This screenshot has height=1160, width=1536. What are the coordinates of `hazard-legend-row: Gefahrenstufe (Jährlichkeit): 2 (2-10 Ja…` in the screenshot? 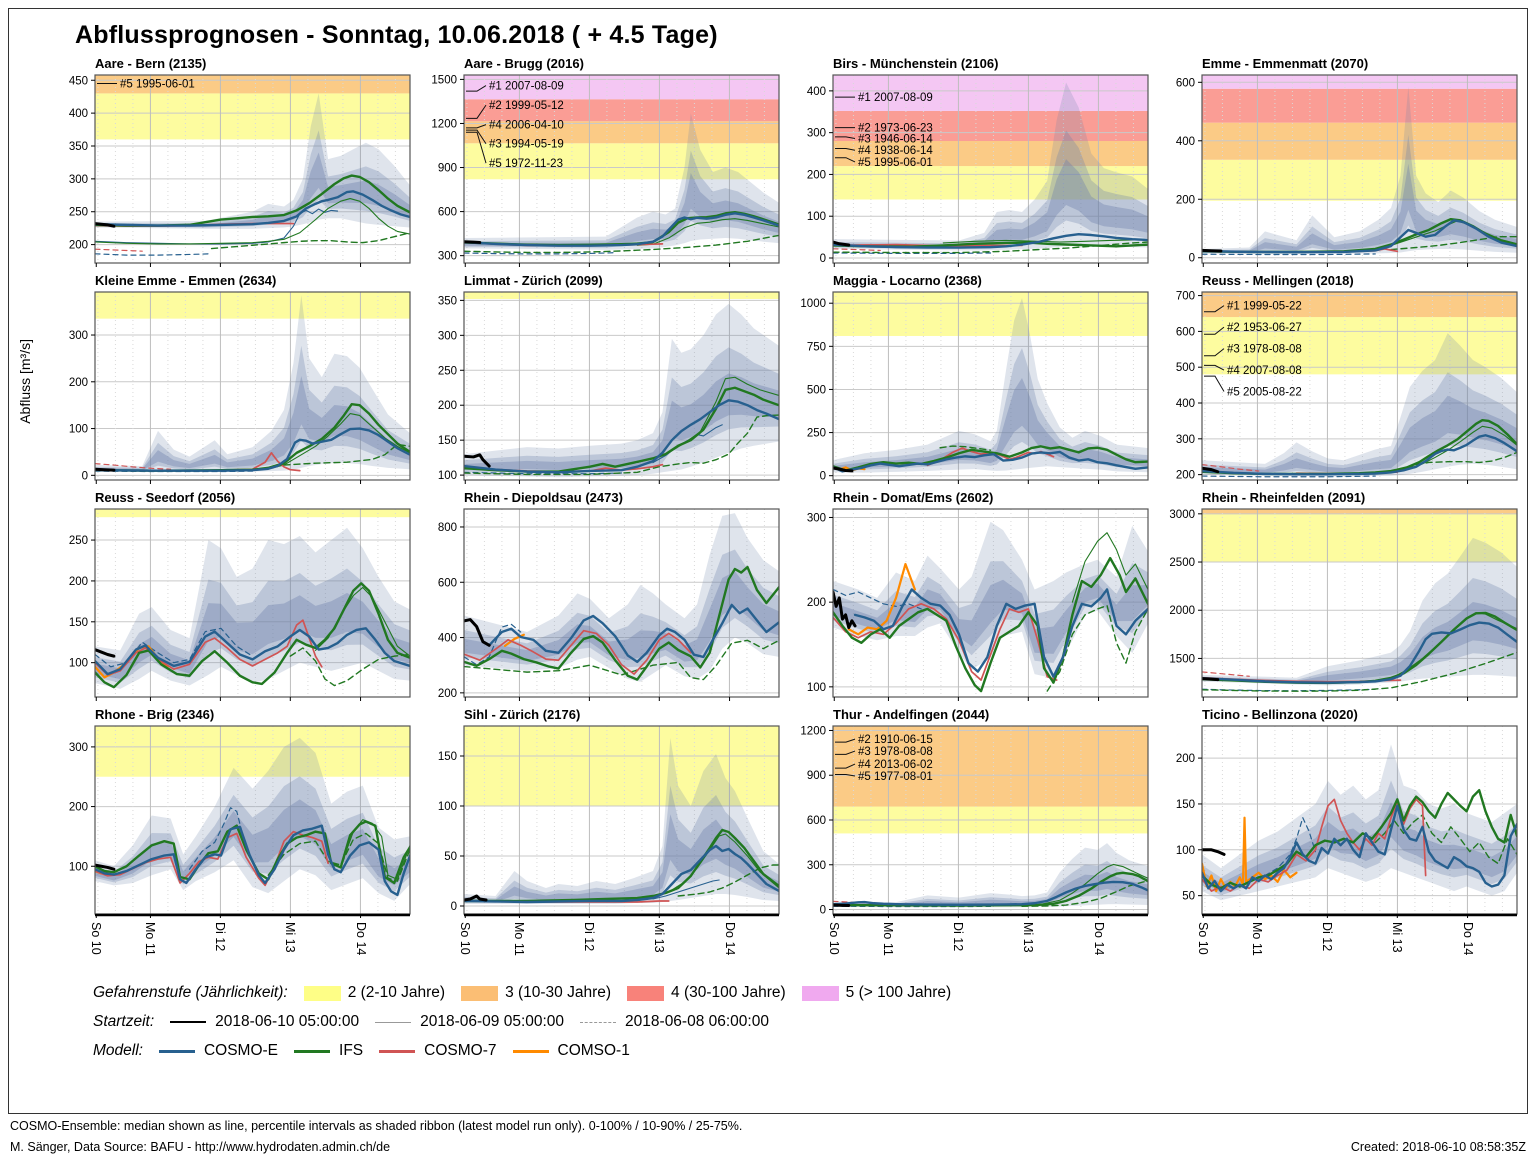 It's located at (810, 993).